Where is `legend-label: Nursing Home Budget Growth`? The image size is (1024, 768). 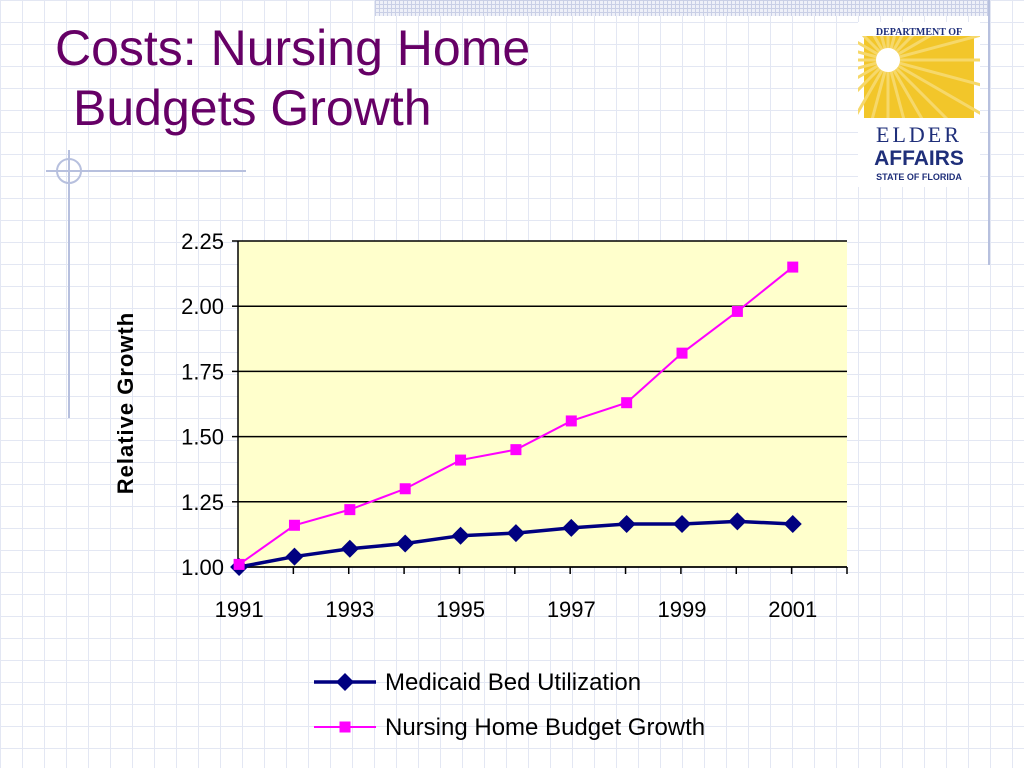
legend-label: Nursing Home Budget Growth is located at coordinates (545, 727).